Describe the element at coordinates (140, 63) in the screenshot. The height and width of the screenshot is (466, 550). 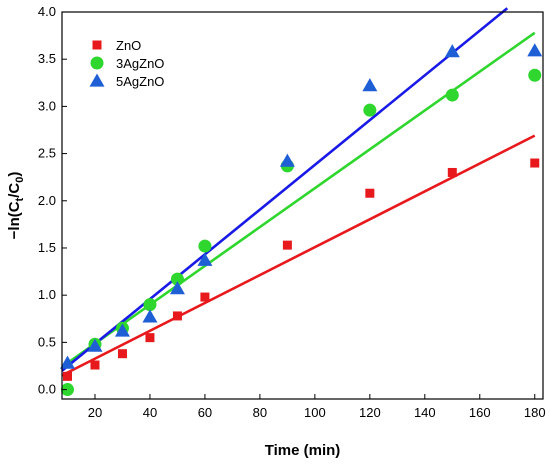
I see `legend-label-3AgZnO: 3AgZnO` at that location.